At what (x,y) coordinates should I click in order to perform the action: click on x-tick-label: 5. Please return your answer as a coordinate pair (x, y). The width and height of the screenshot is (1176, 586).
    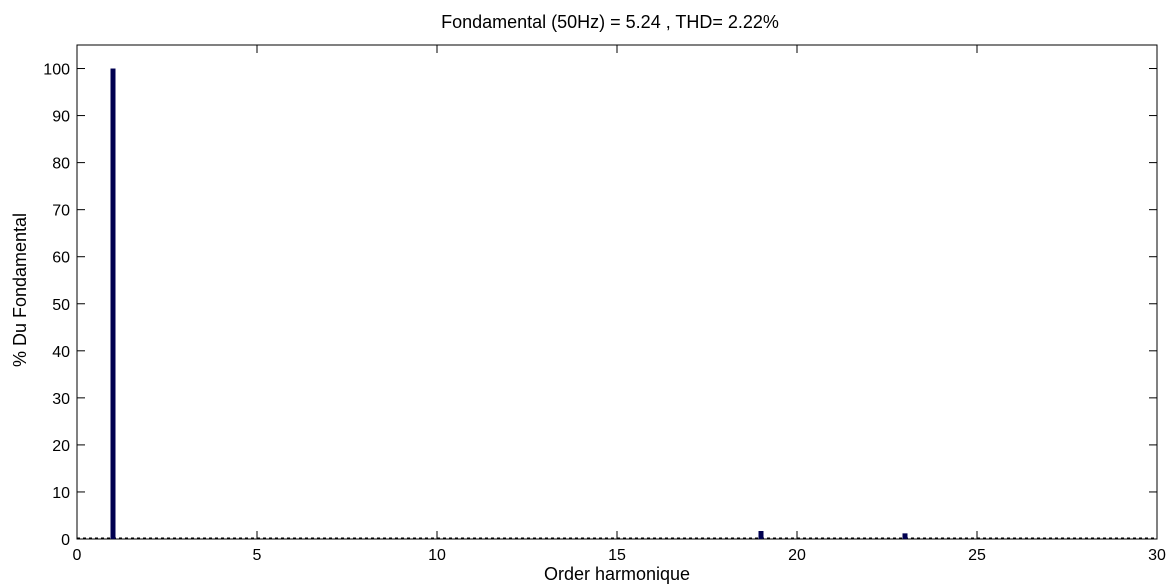
    Looking at the image, I should click on (257, 555).